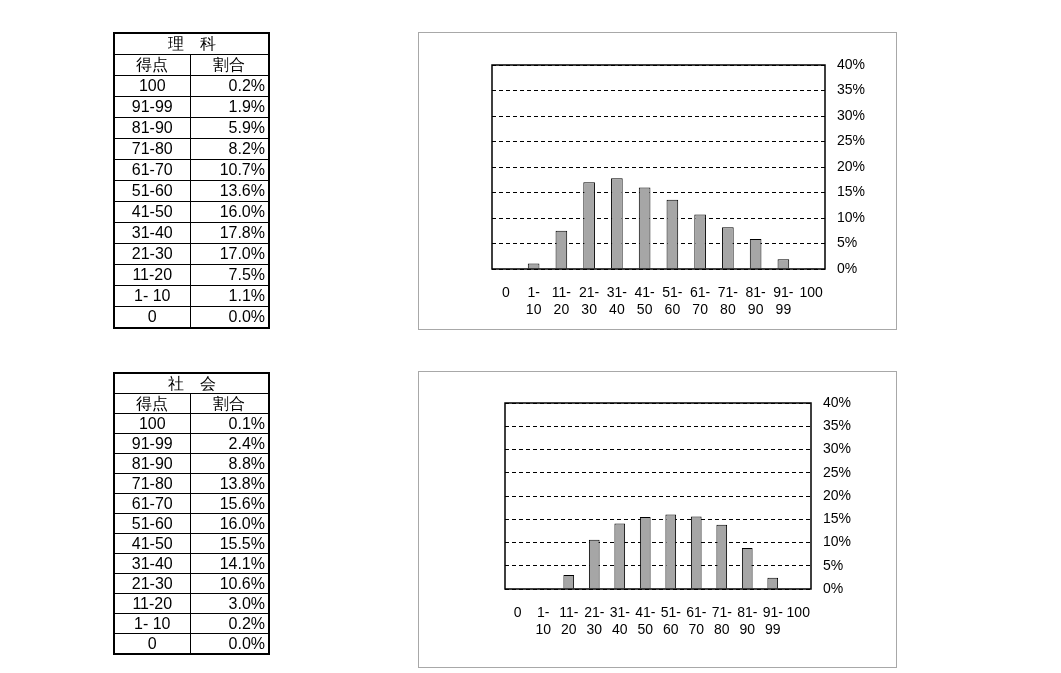  What do you see at coordinates (229, 254) in the screenshot?
I see `text: 17.0%` at bounding box center [229, 254].